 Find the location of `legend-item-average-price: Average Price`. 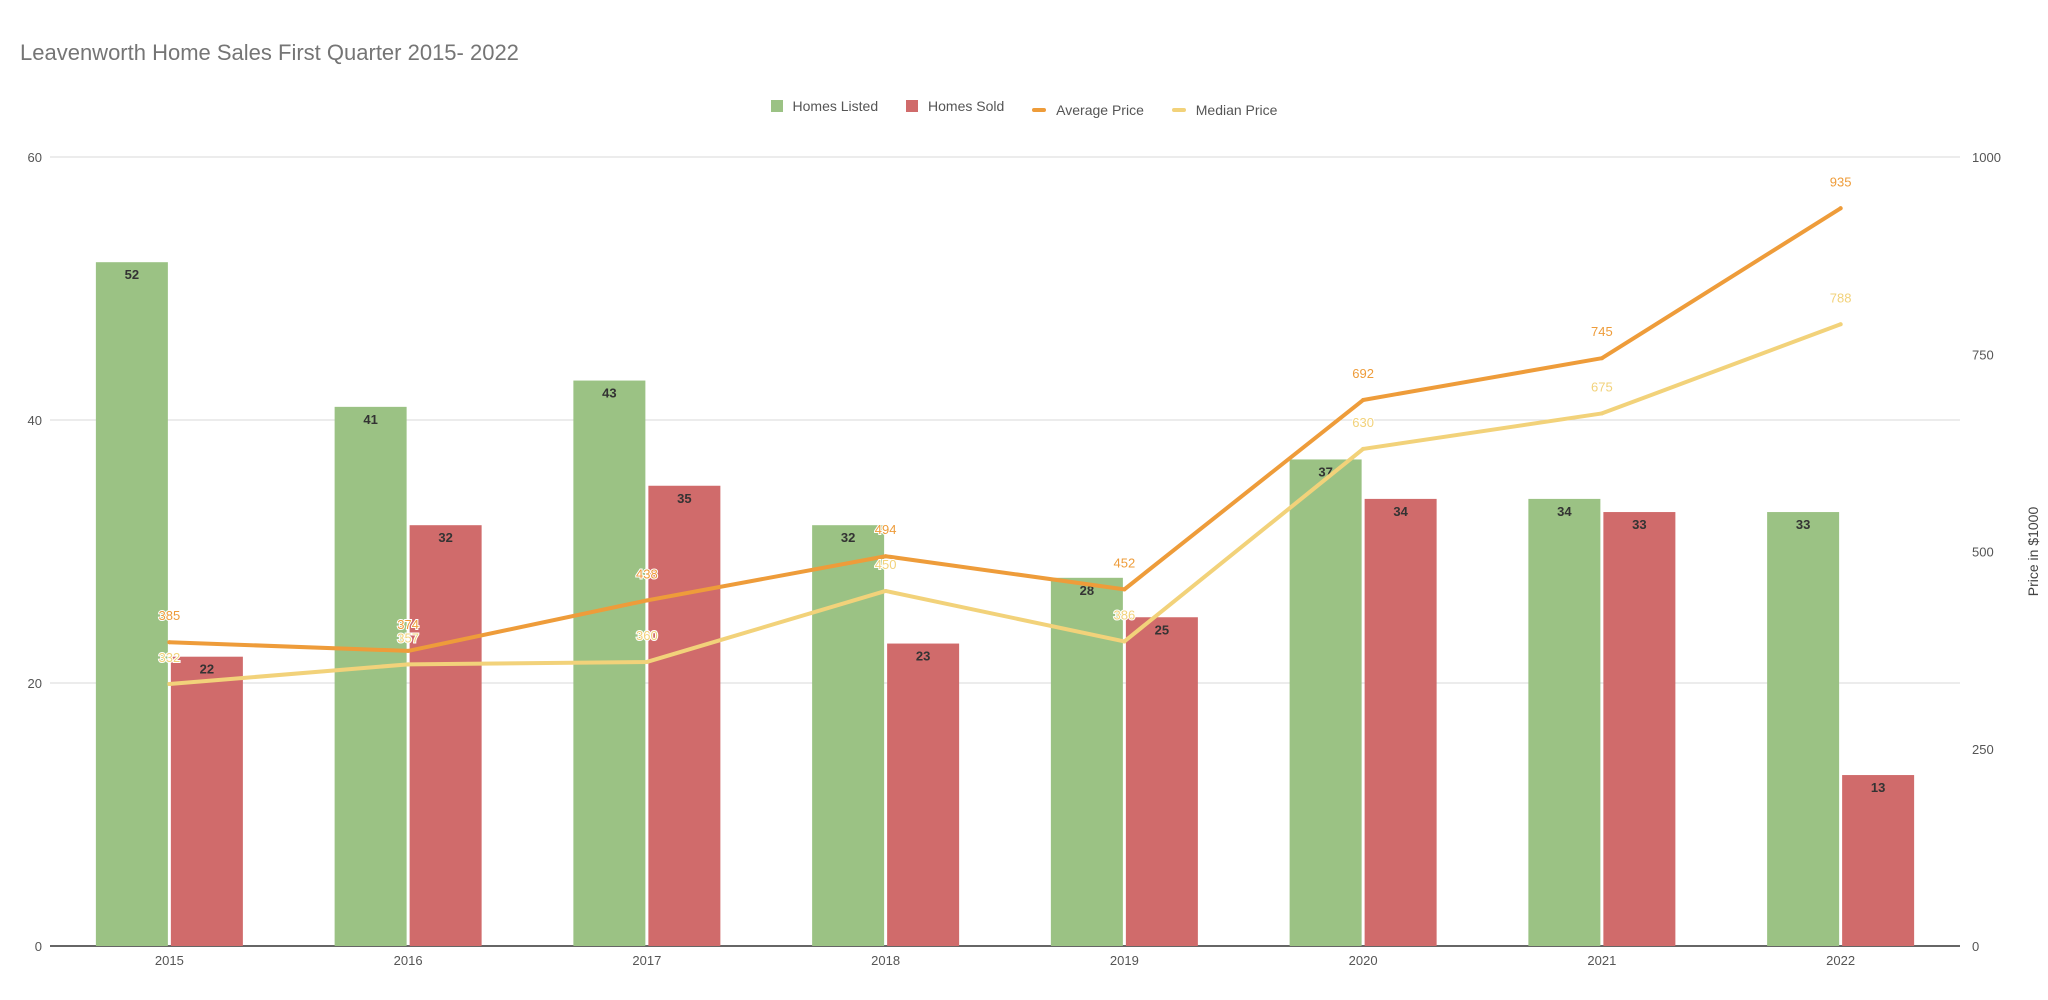

legend-item-average-price: Average Price is located at coordinates (1088, 110).